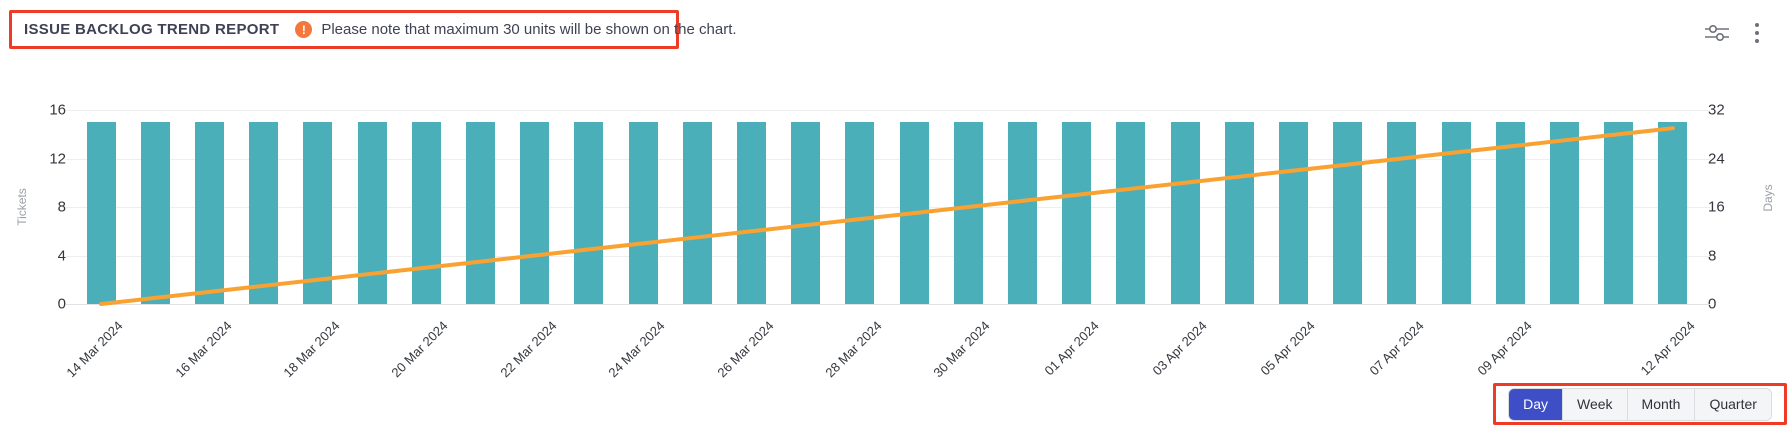 This screenshot has width=1788, height=427. I want to click on range-button-day: Day, so click(1536, 404).